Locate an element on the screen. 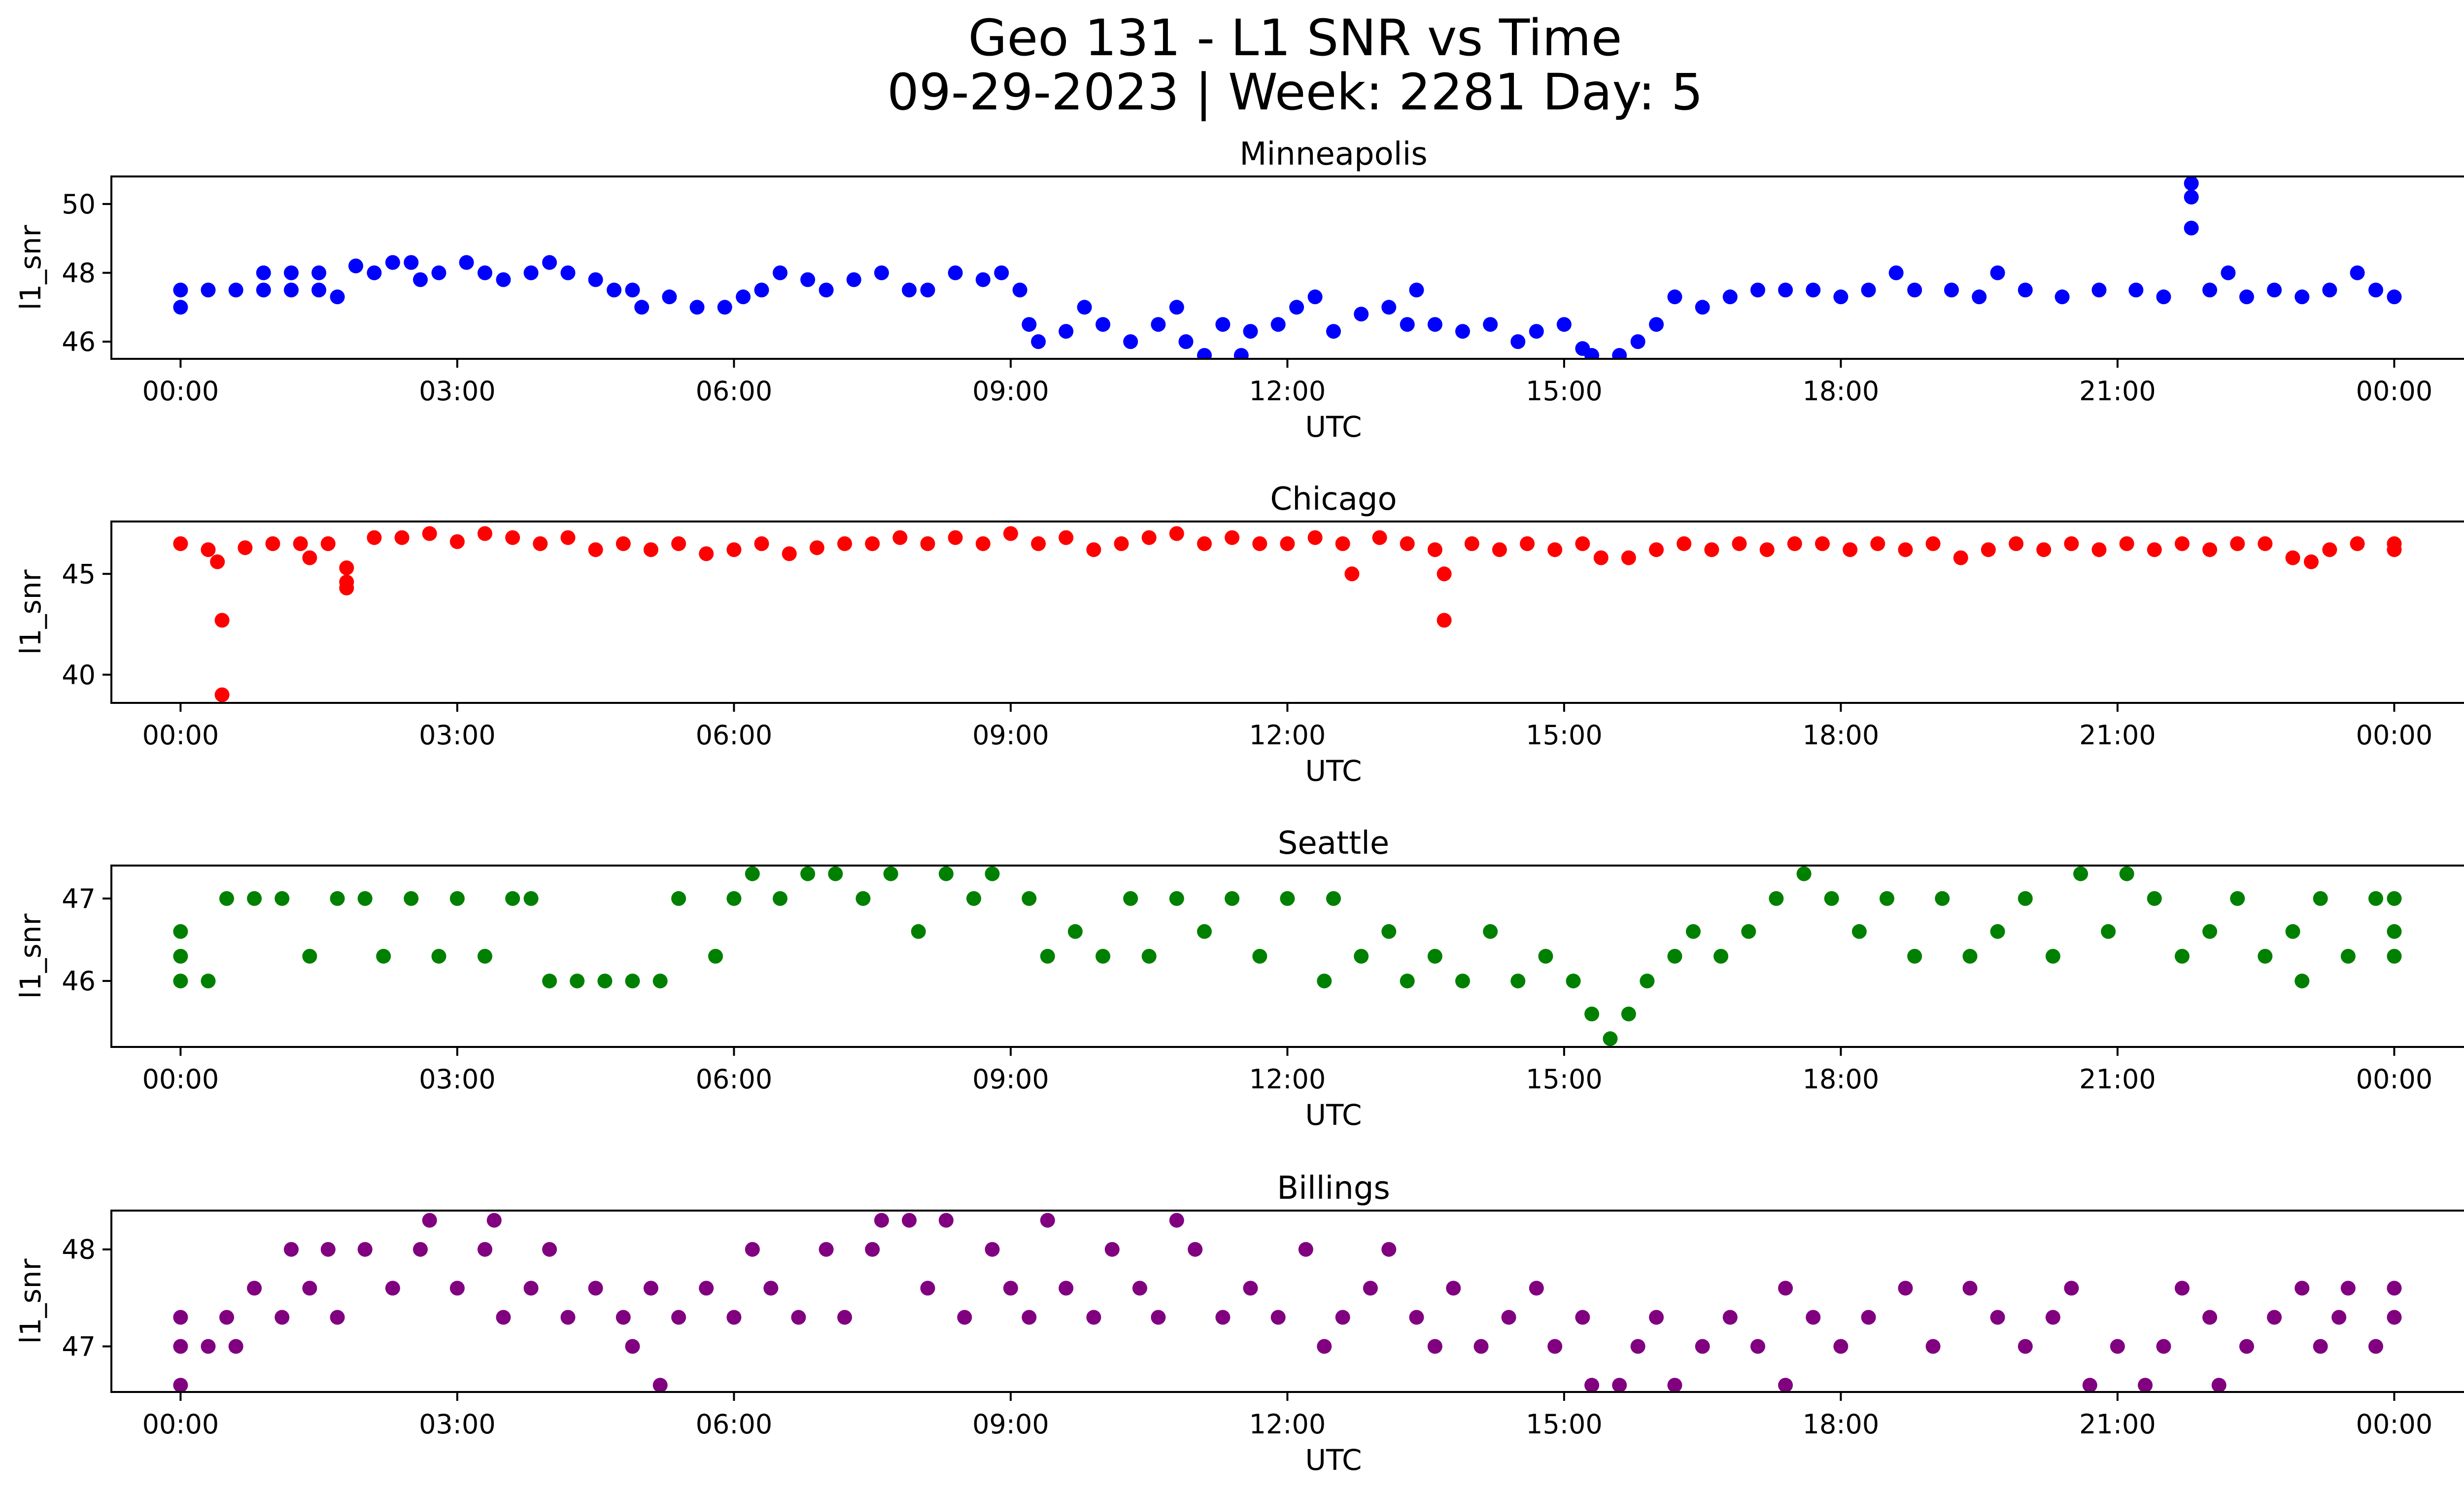  y-tick-label: 46 is located at coordinates (79, 981).